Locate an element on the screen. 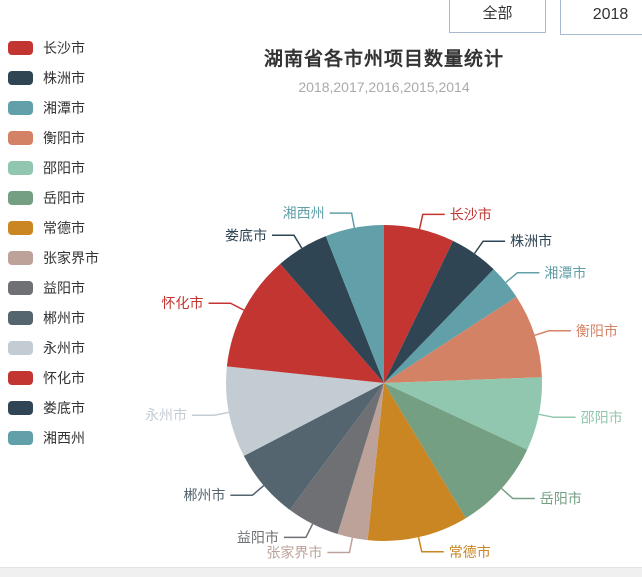  legend-item: 湘潭市 is located at coordinates (53, 108).